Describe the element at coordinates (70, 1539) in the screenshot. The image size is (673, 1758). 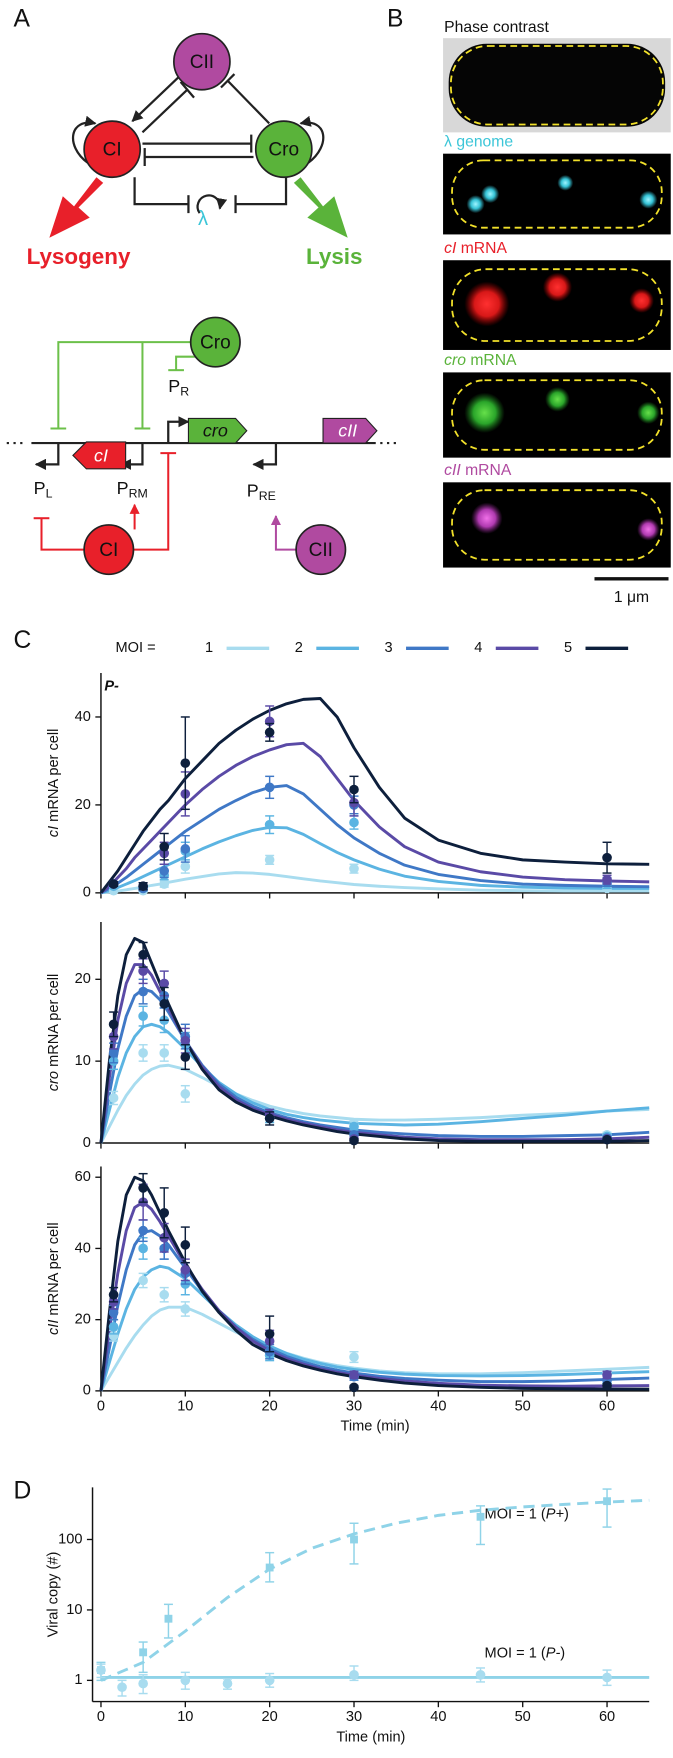
I see `y-tick-label: 100` at that location.